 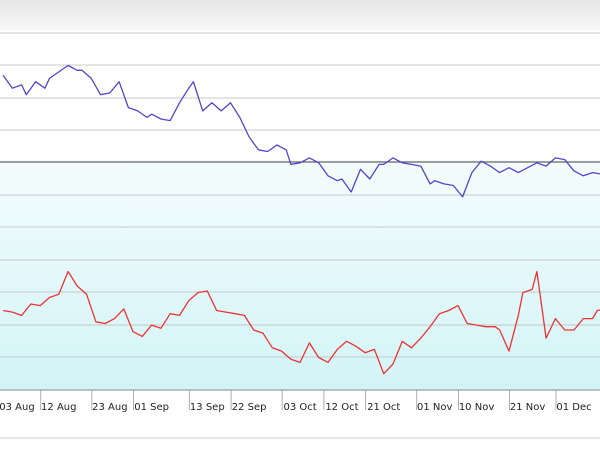 I want to click on x-tick-label: 21 Oct, so click(x=383, y=407).